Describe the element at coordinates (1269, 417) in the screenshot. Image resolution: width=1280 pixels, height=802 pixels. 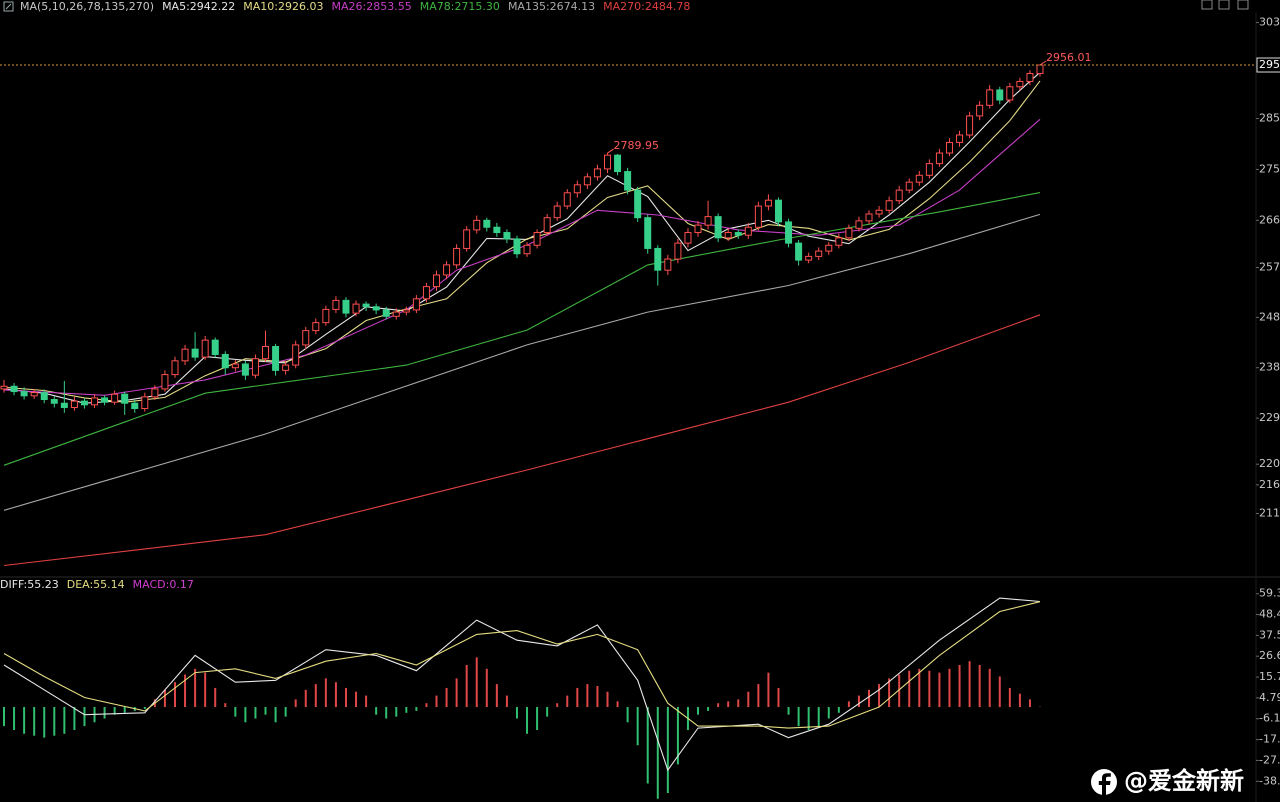
I see `y-tick-label: 2290` at that location.